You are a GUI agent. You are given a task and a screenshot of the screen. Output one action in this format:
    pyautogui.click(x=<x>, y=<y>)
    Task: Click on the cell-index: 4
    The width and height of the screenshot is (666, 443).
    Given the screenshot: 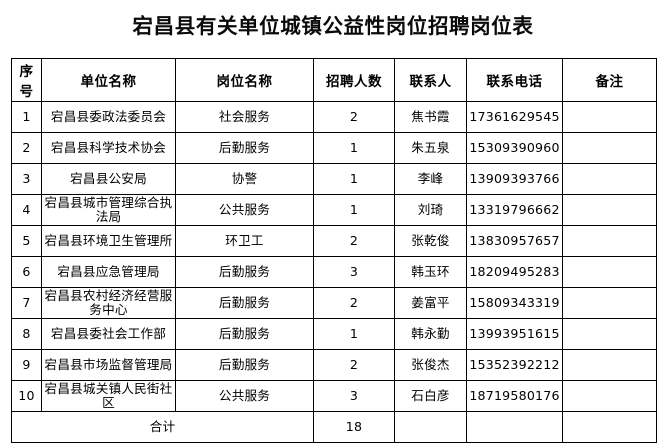 What is the action you would take?
    pyautogui.click(x=26, y=210)
    